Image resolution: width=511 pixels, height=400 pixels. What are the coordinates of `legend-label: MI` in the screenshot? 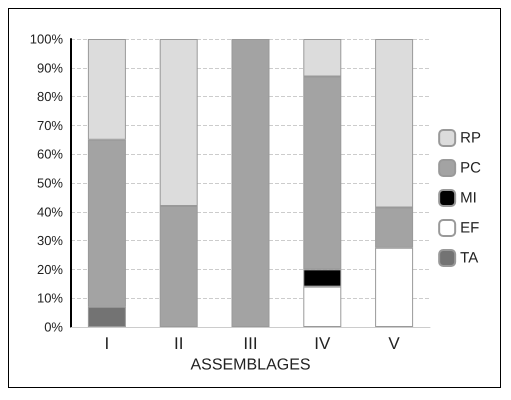 It's located at (468, 198).